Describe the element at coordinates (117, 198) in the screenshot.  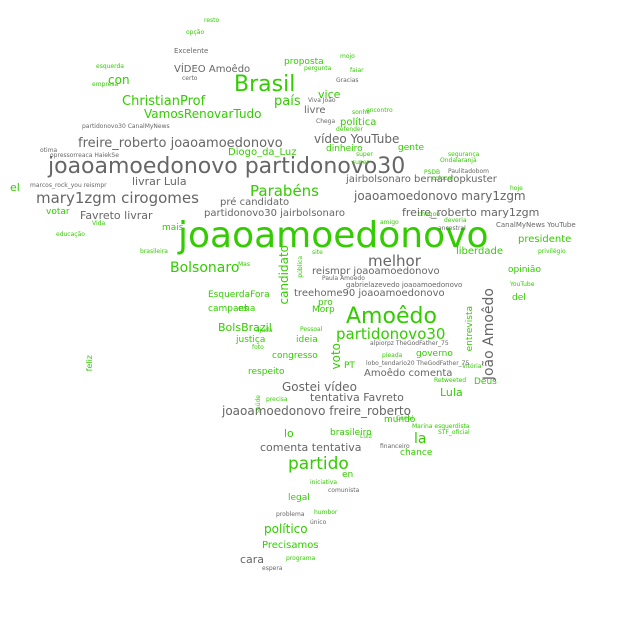
I see `cloud-word: mary1zgm cirogomes` at that location.